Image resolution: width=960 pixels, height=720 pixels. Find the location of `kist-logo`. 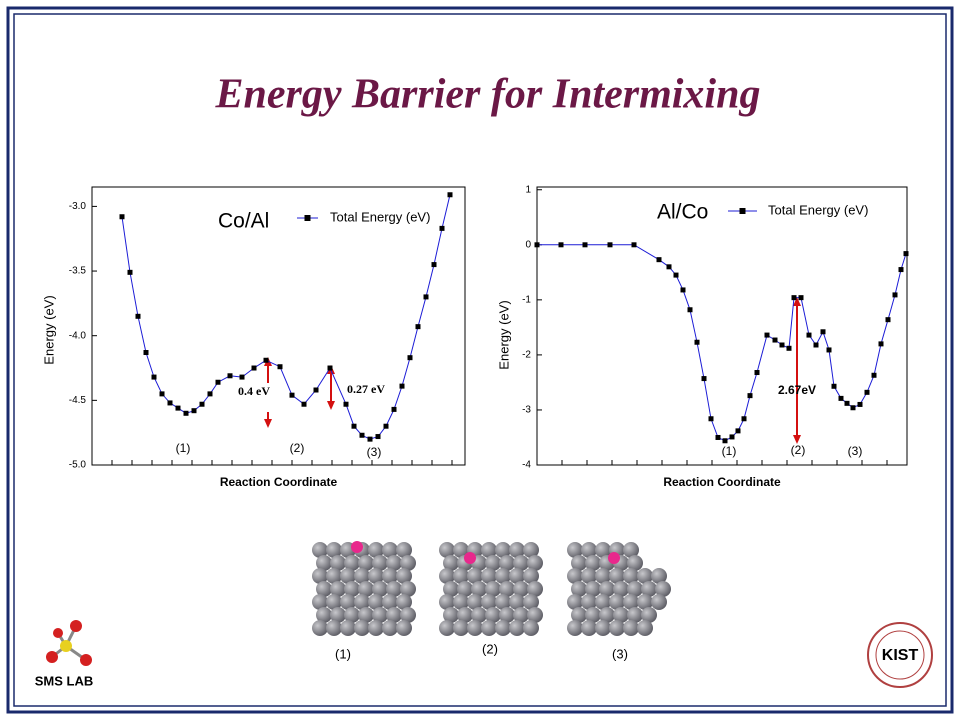

kist-logo is located at coordinates (900, 655).